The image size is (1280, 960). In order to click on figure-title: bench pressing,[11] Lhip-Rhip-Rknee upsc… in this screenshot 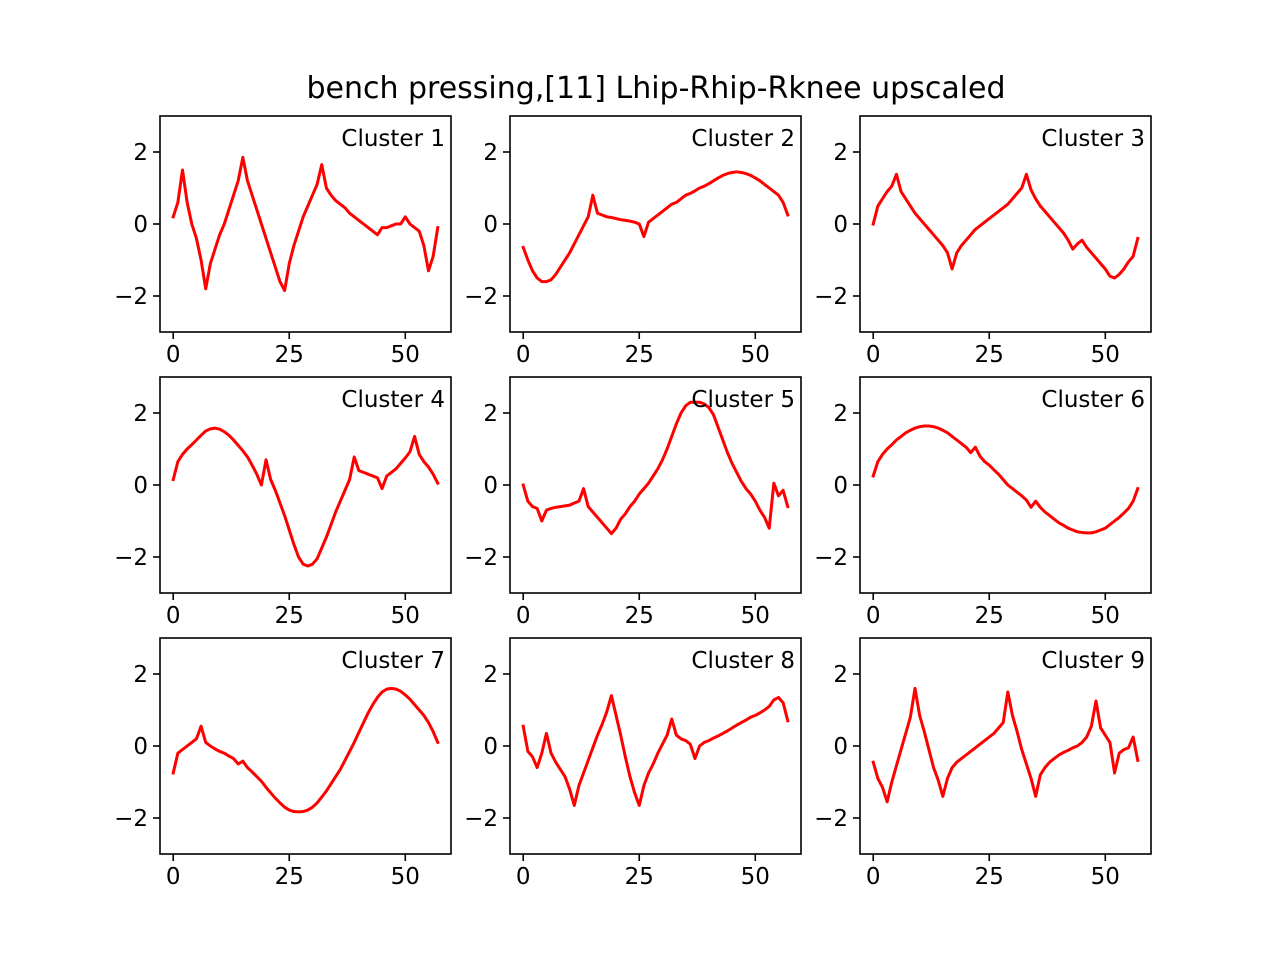, I will do `click(655, 88)`.